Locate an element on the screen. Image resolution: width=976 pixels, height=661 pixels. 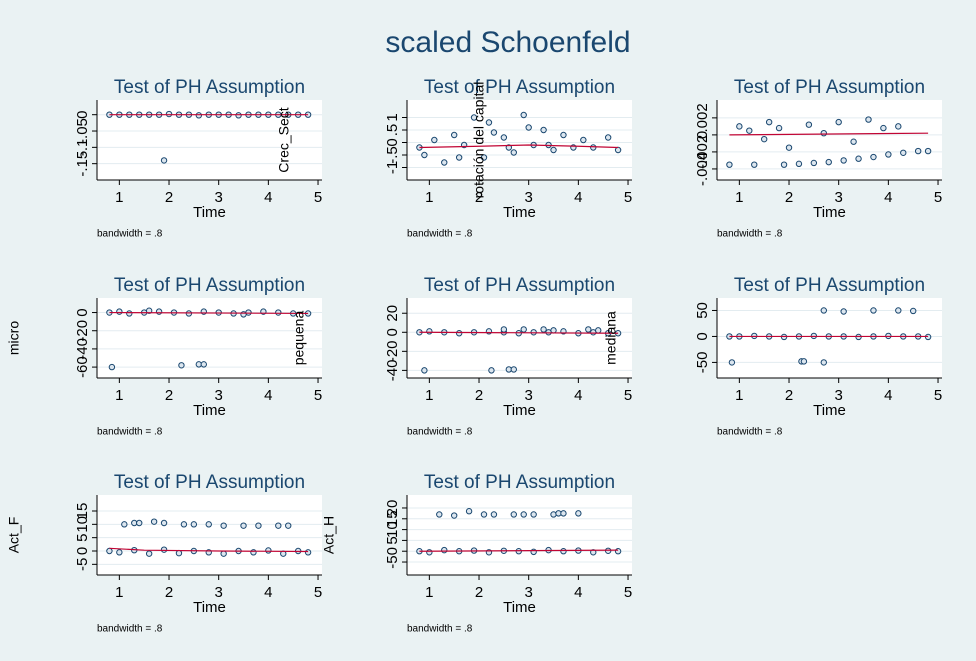
x-axis-title: Time is located at coordinates (519, 410).